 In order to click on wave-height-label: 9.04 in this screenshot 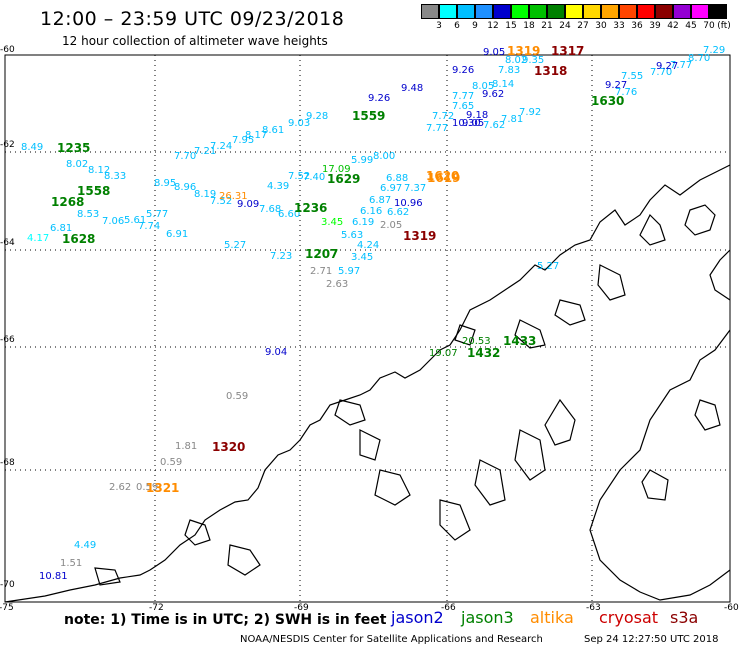, I will do `click(276, 352)`.